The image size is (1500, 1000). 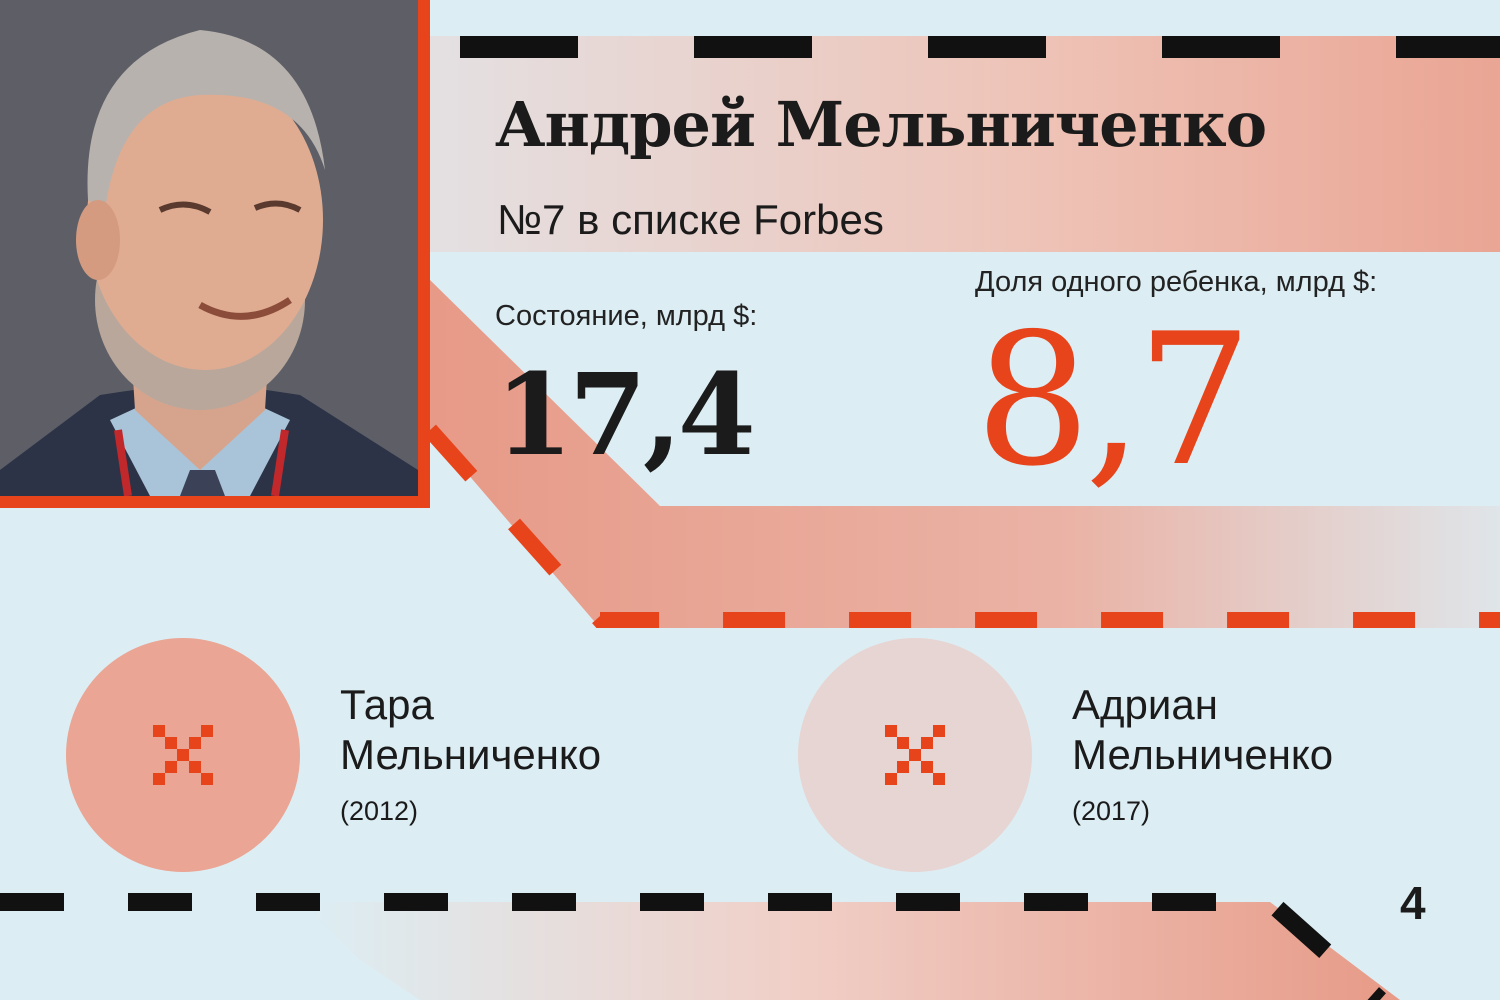 What do you see at coordinates (625, 415) in the screenshot?
I see `wealth-value: 17,4` at bounding box center [625, 415].